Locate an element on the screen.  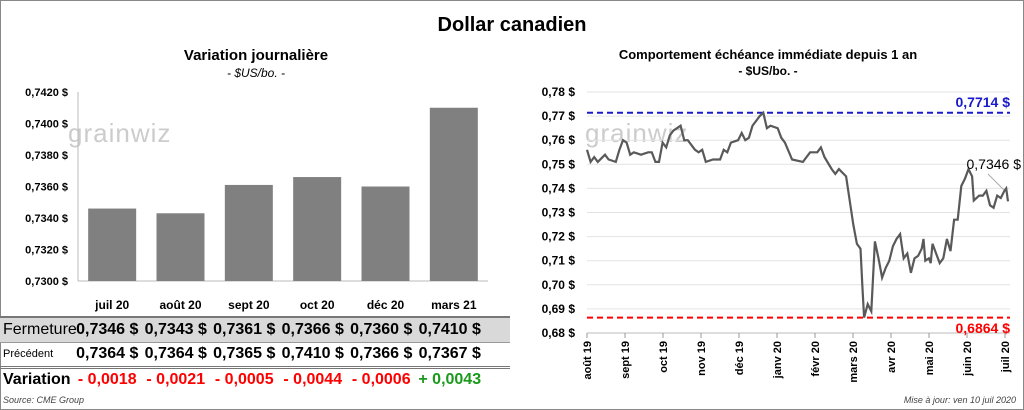
y-tick-label: 0,69 $ is located at coordinates (559, 309).